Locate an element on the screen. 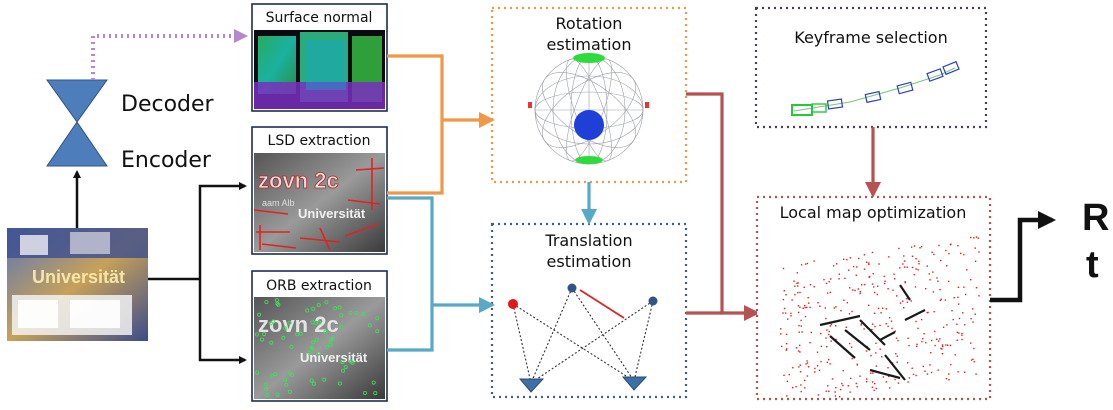  rotation-title-line1: Rotation is located at coordinates (589, 23).